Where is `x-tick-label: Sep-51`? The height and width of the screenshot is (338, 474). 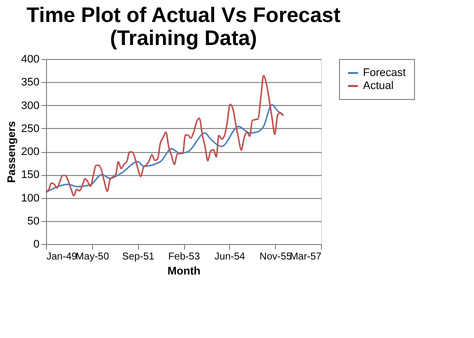 x-tick-label: Sep-51 is located at coordinates (138, 257).